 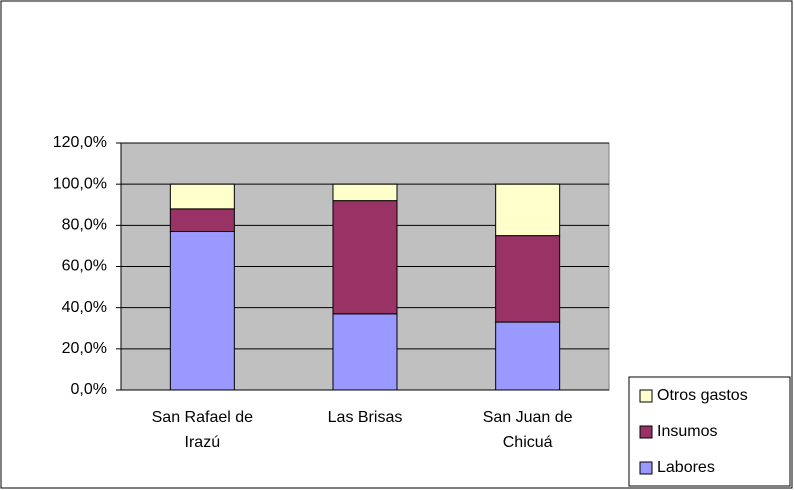 I want to click on y-tick-label: 20,0%, so click(x=84, y=348).